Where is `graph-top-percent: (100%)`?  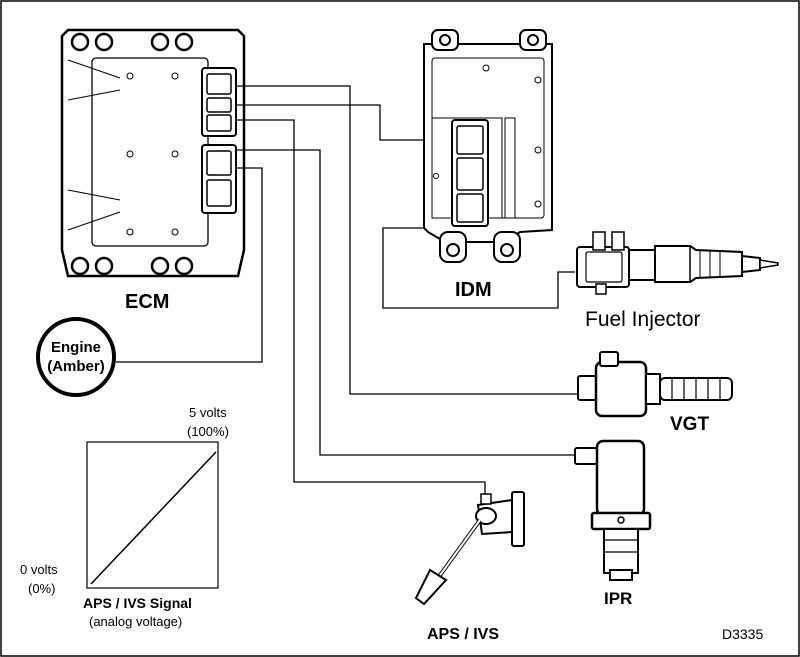
graph-top-percent: (100%) is located at coordinates (208, 431).